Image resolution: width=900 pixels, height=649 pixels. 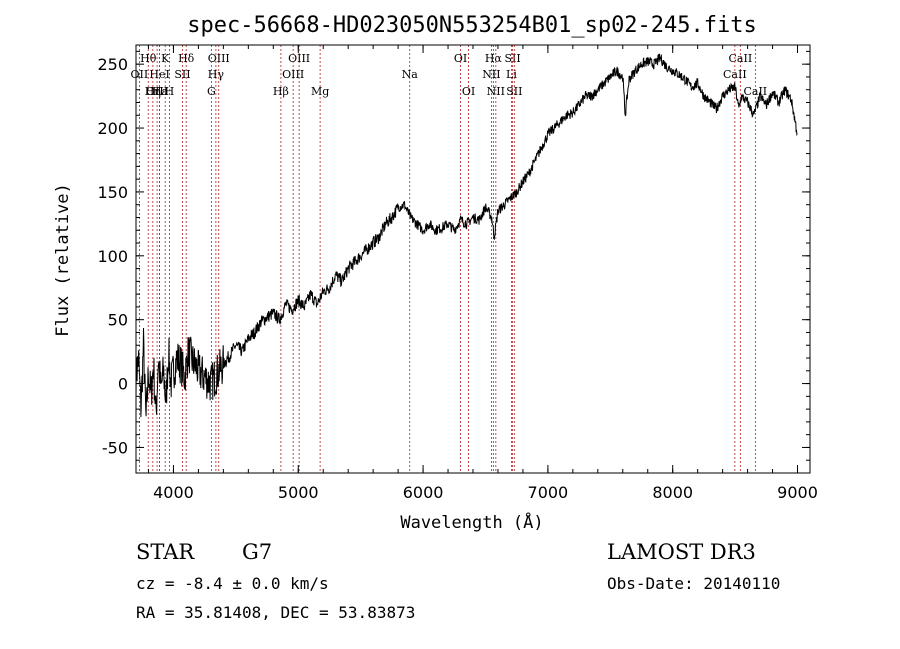 What do you see at coordinates (123, 384) in the screenshot?
I see `y-tick-label: 0` at bounding box center [123, 384].